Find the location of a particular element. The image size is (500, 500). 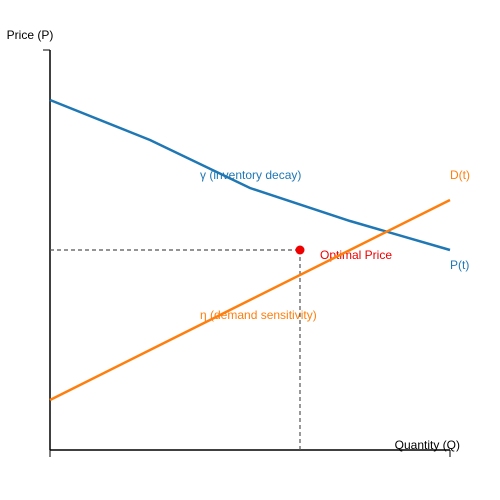

series-label: P(t) is located at coordinates (459, 265).